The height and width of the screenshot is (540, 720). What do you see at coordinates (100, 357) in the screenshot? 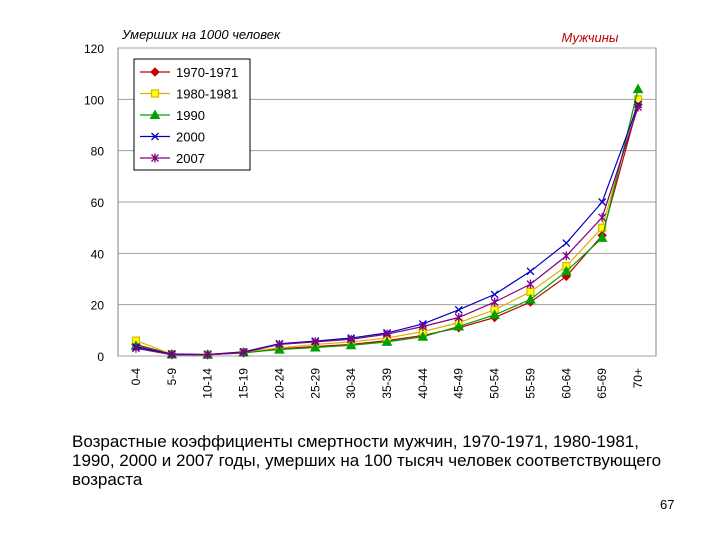
I see `y-tick-label: 0` at bounding box center [100, 357].